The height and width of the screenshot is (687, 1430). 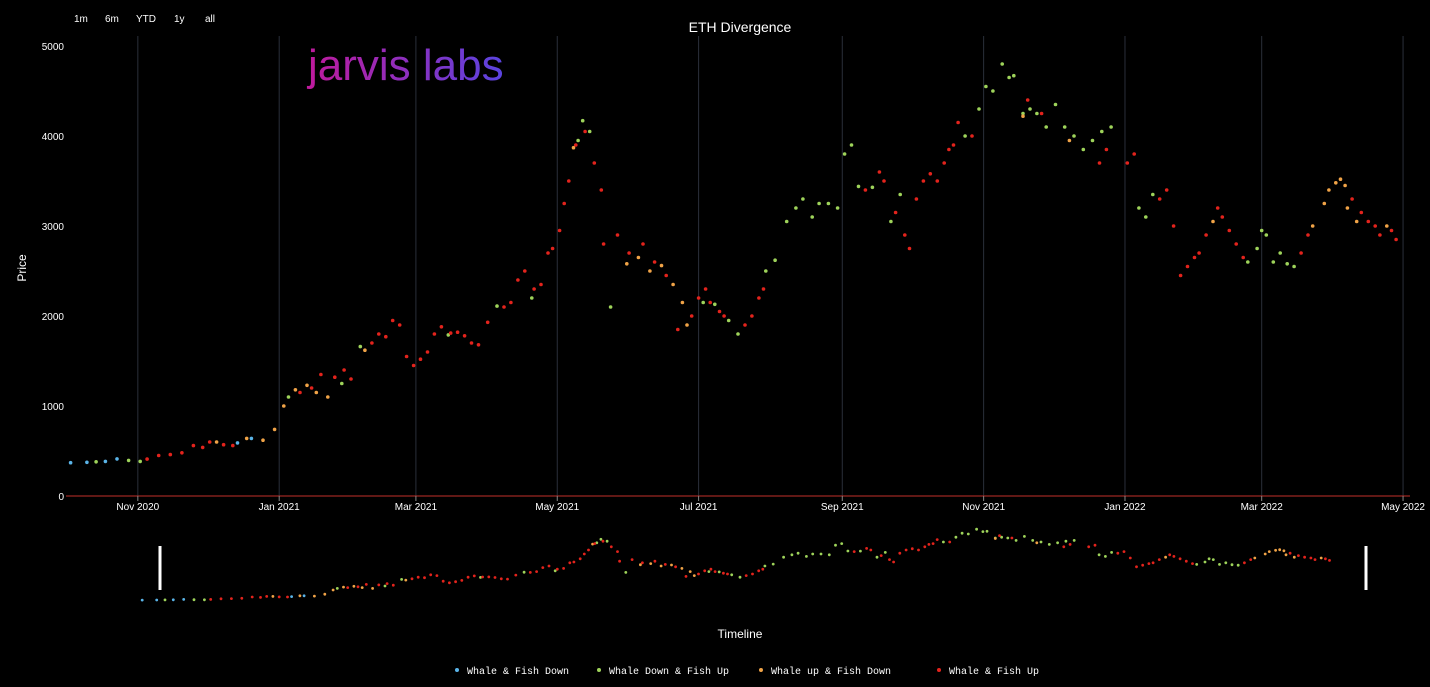 What do you see at coordinates (1125, 507) in the screenshot?
I see `x-tick-label: Jan 2022` at bounding box center [1125, 507].